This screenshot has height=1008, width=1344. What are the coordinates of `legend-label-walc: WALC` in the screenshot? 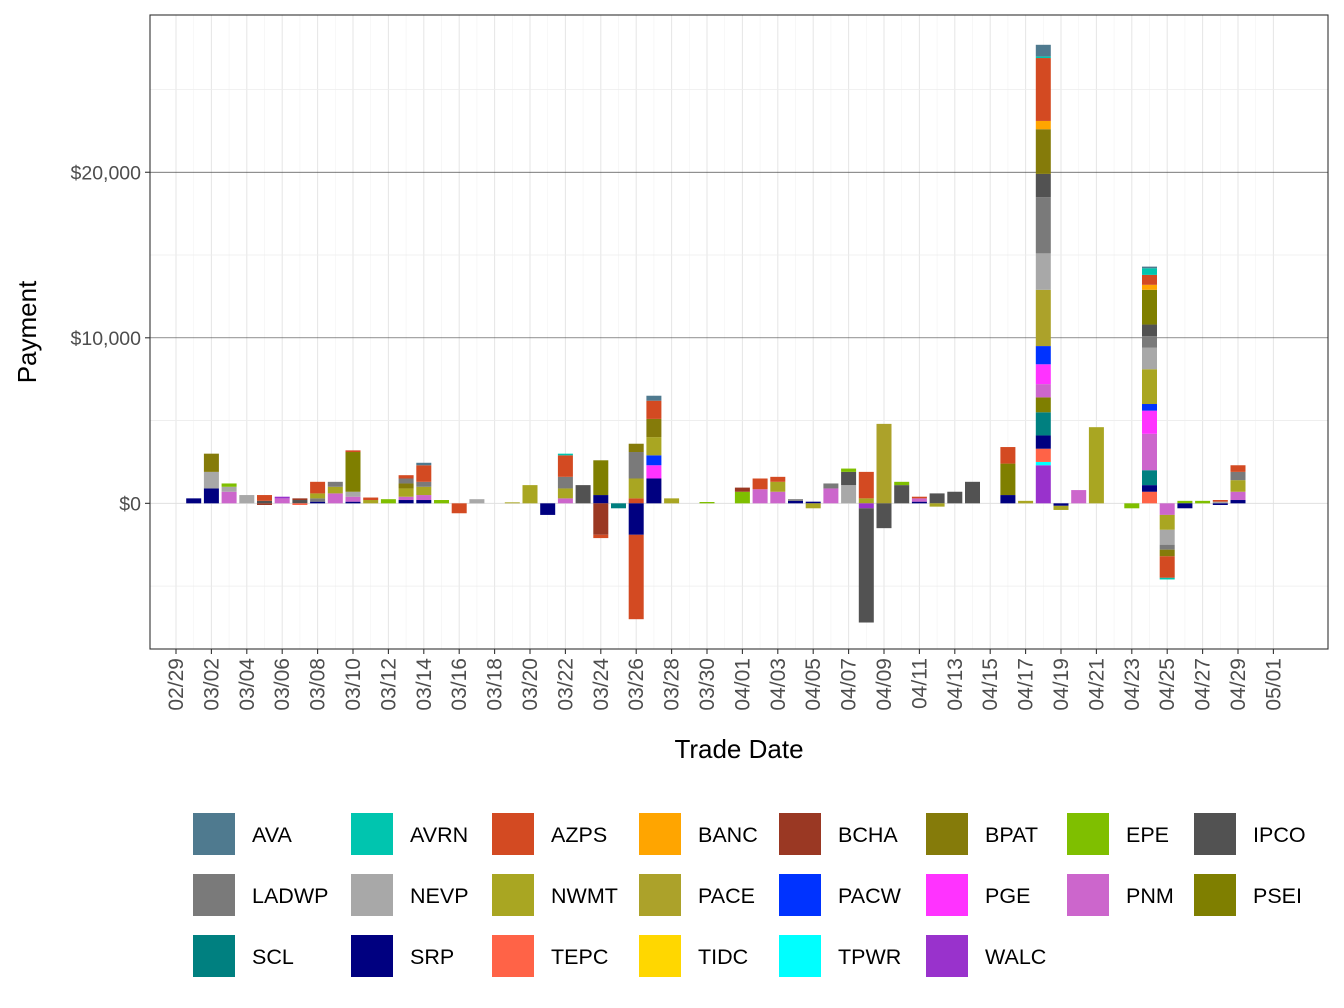 It's located at (1015, 957).